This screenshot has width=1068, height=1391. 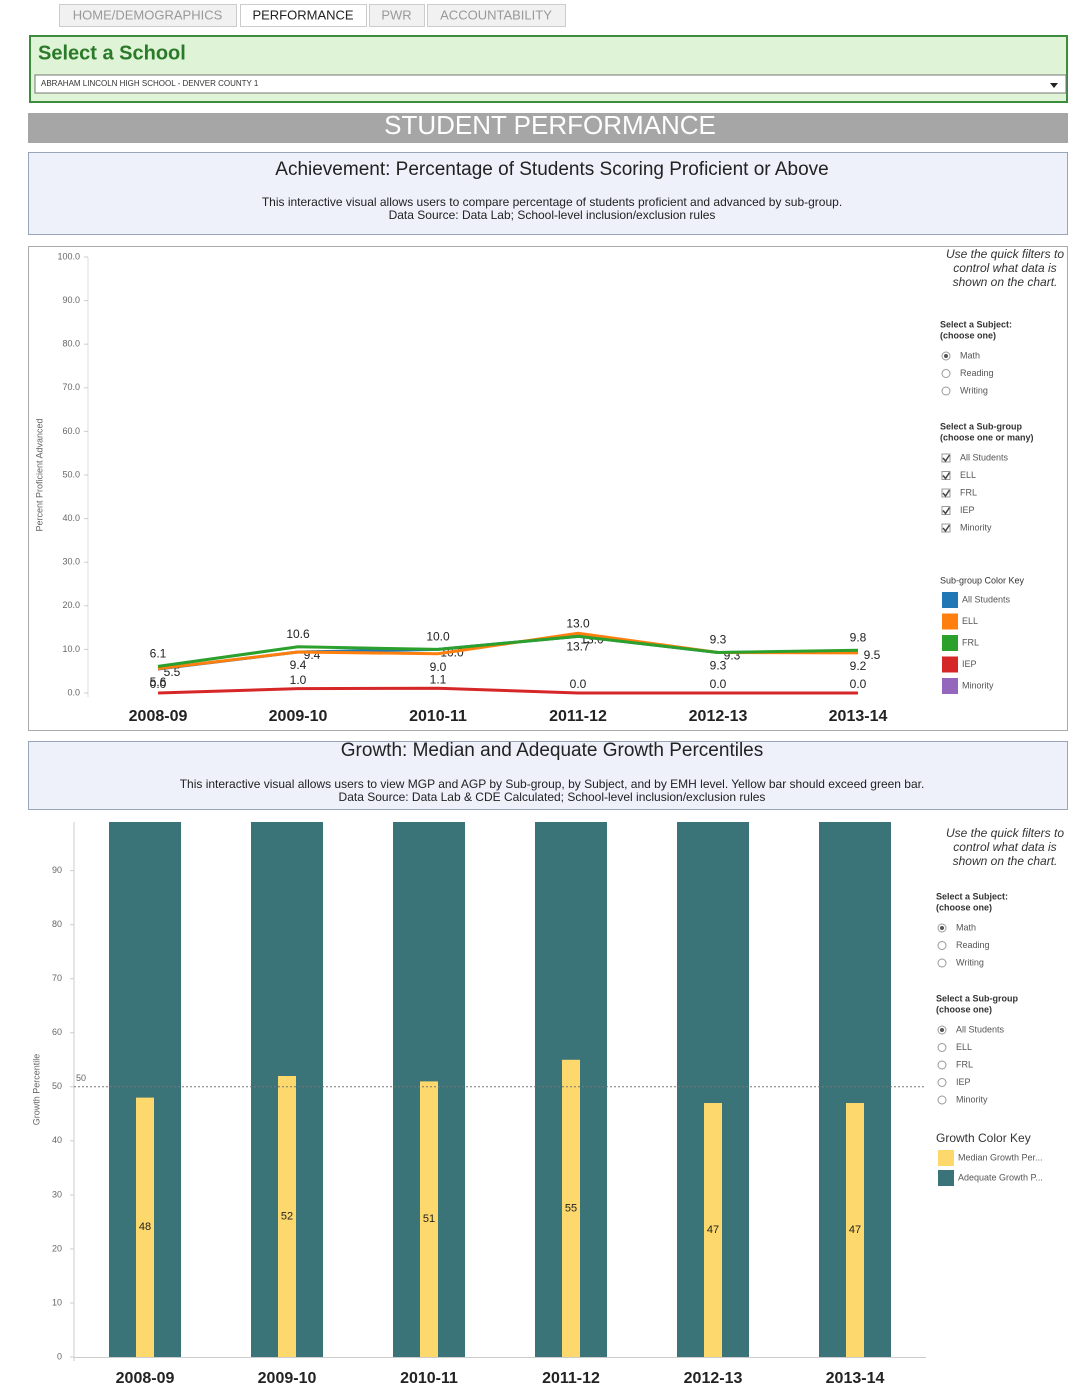 I want to click on data-label: 13.0, so click(x=578, y=623).